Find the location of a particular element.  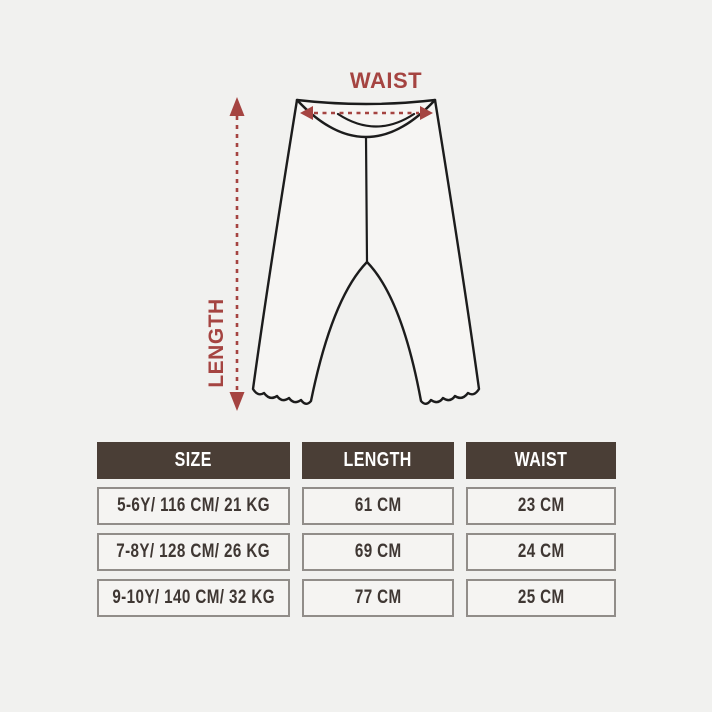

cell-text: 5-6Y/ 116 CM/ 21 KG is located at coordinates (193, 505).